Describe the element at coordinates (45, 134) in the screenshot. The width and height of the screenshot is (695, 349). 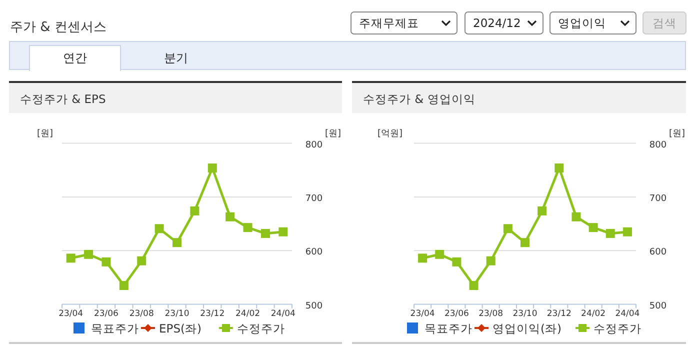
I see `y-axis-title: [원]` at that location.